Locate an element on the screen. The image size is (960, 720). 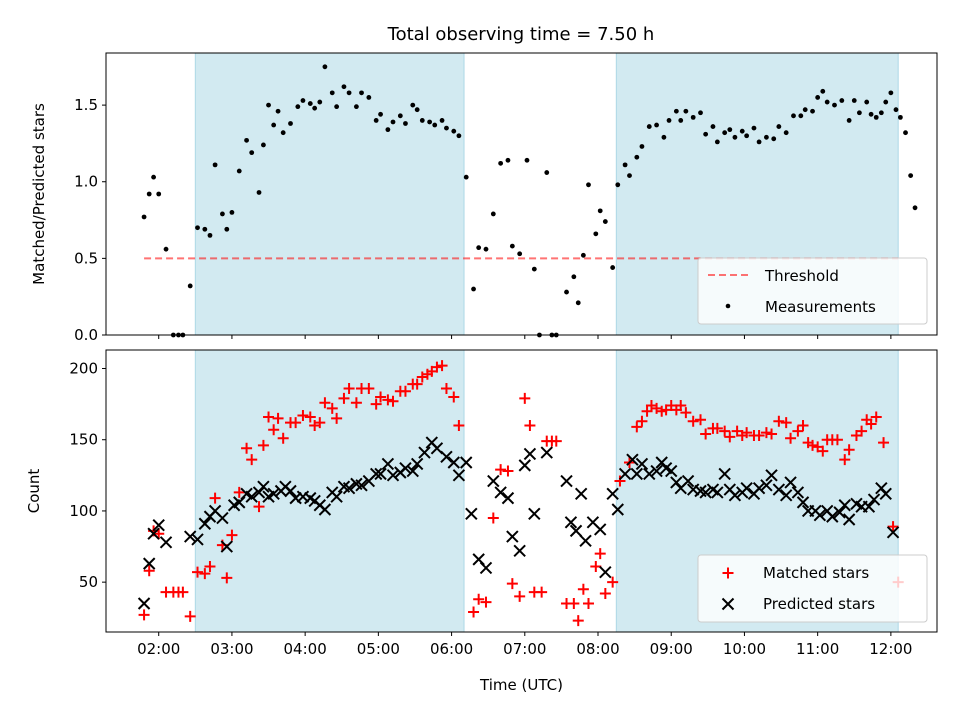
x-tick-label: 12:00 is located at coordinates (890, 649).